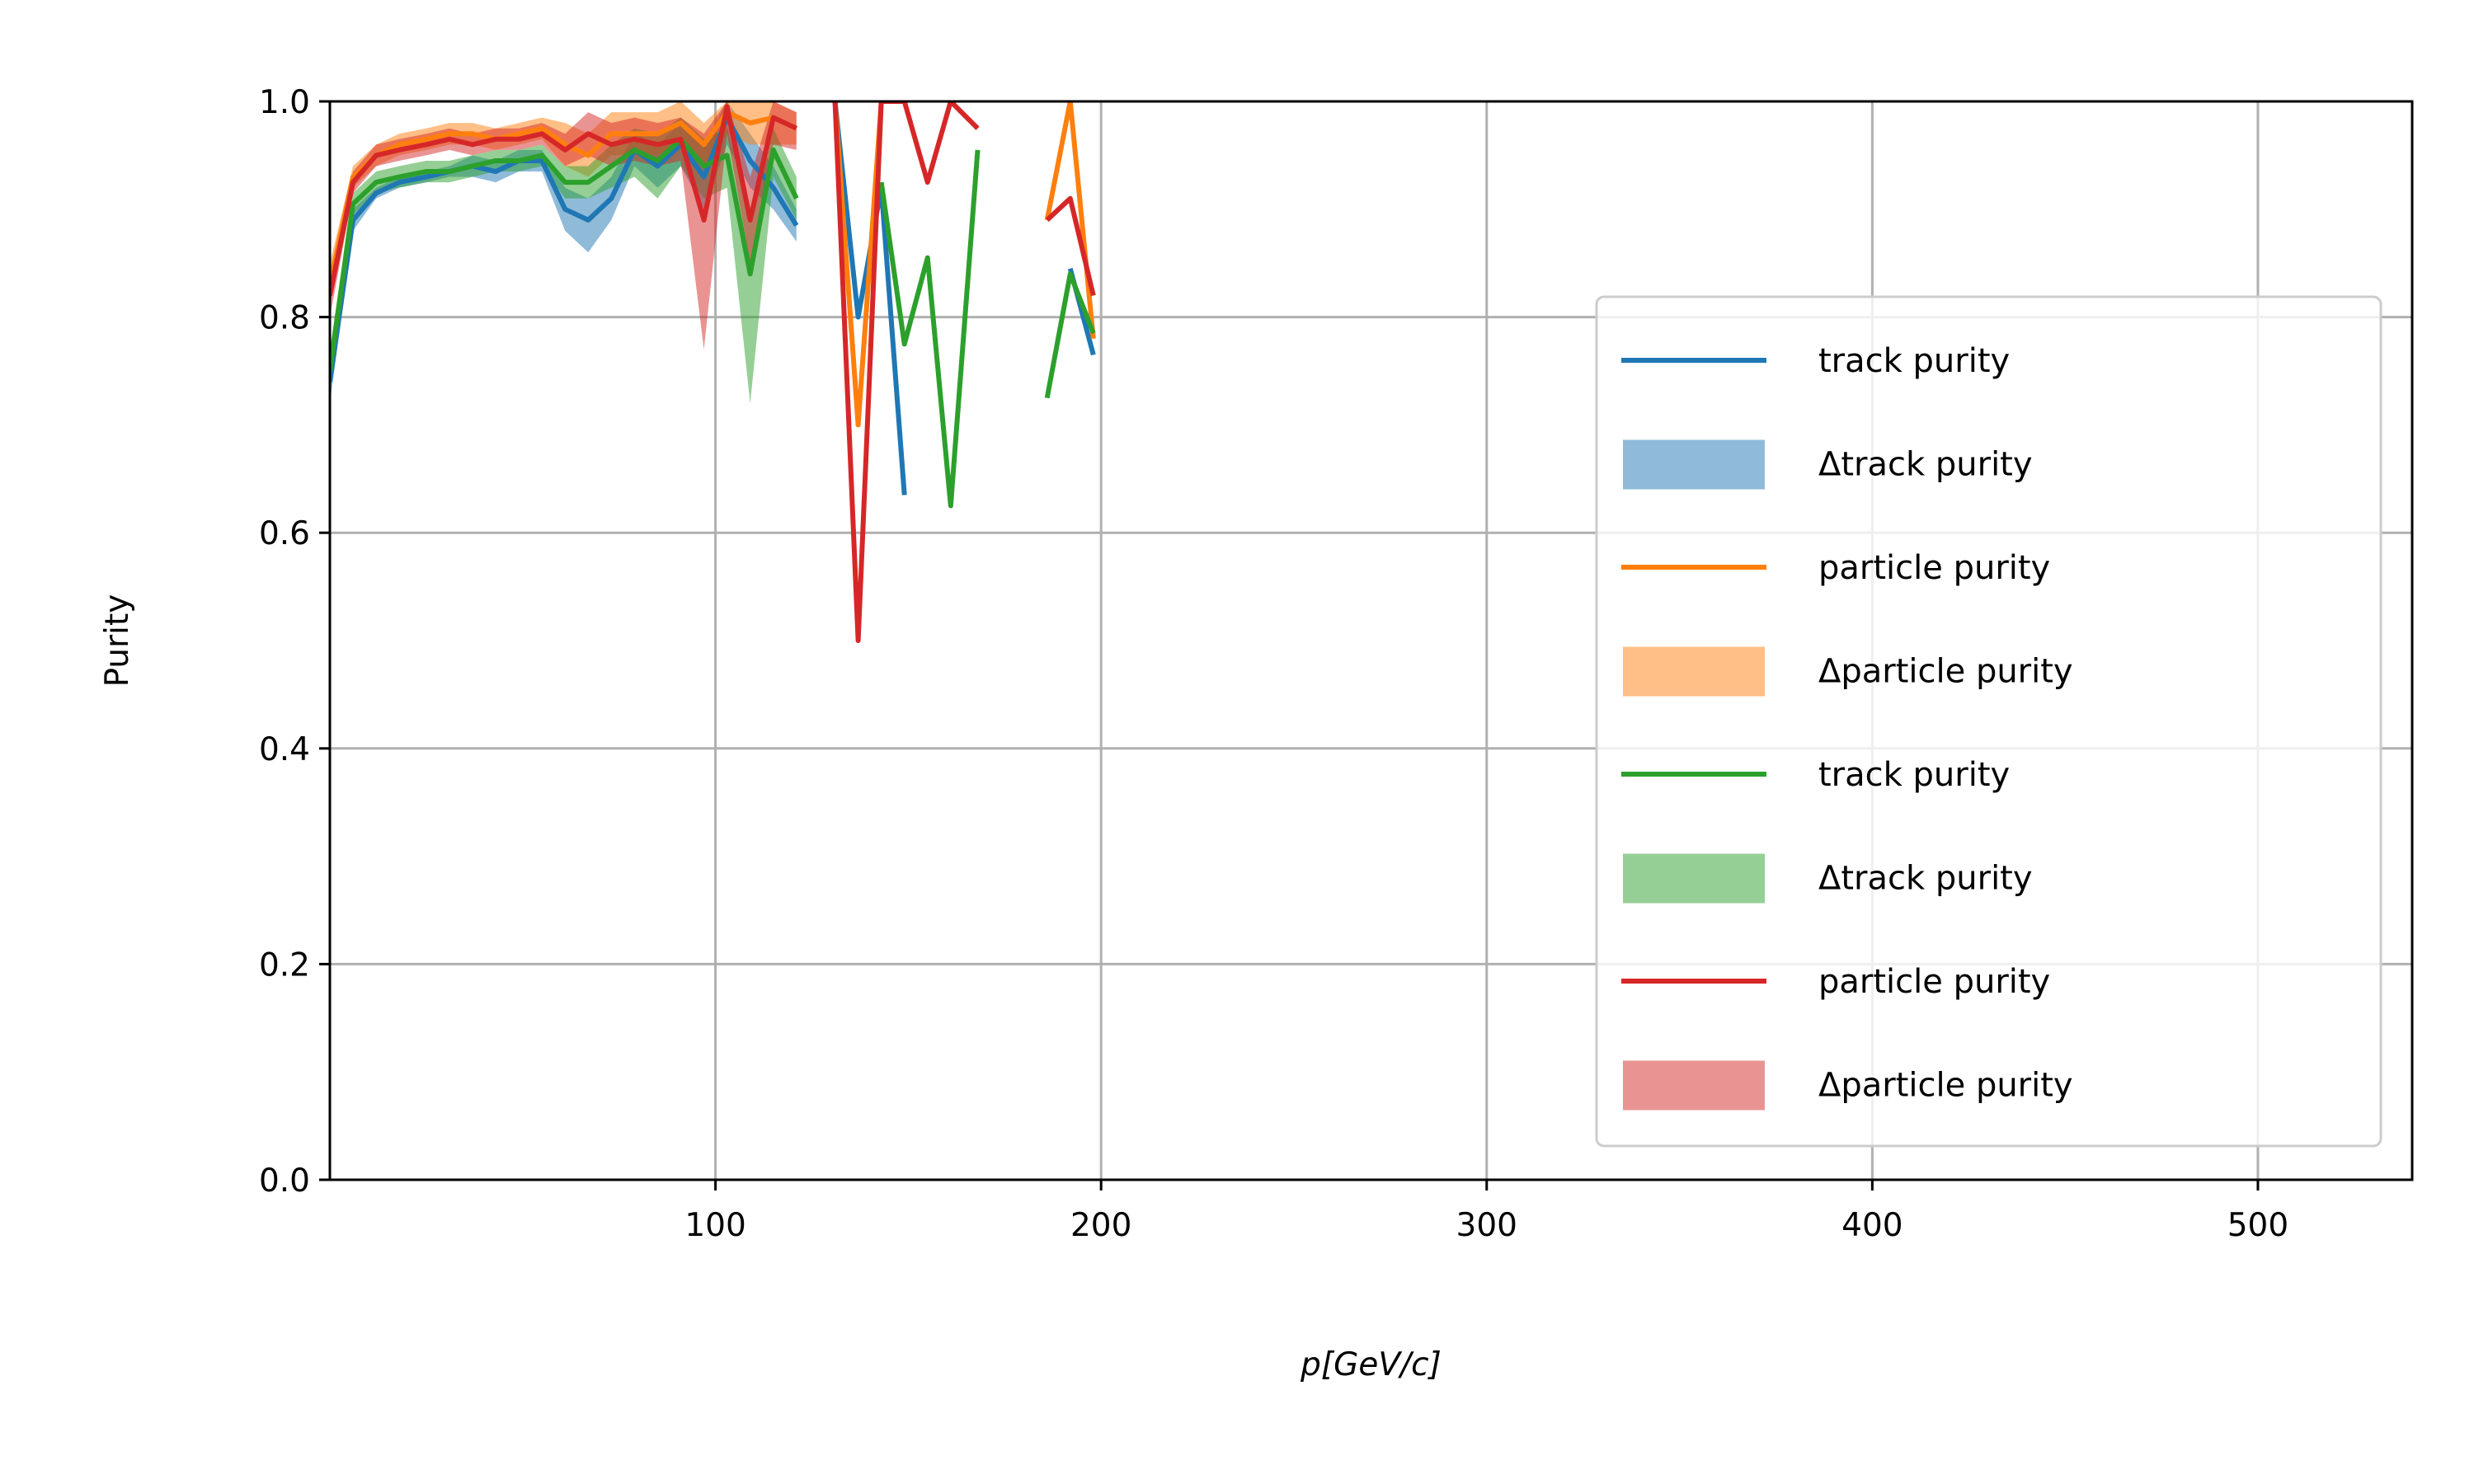 This screenshot has width=2474, height=1484. What do you see at coordinates (117, 641) in the screenshot?
I see `y-axis-label: Purity` at bounding box center [117, 641].